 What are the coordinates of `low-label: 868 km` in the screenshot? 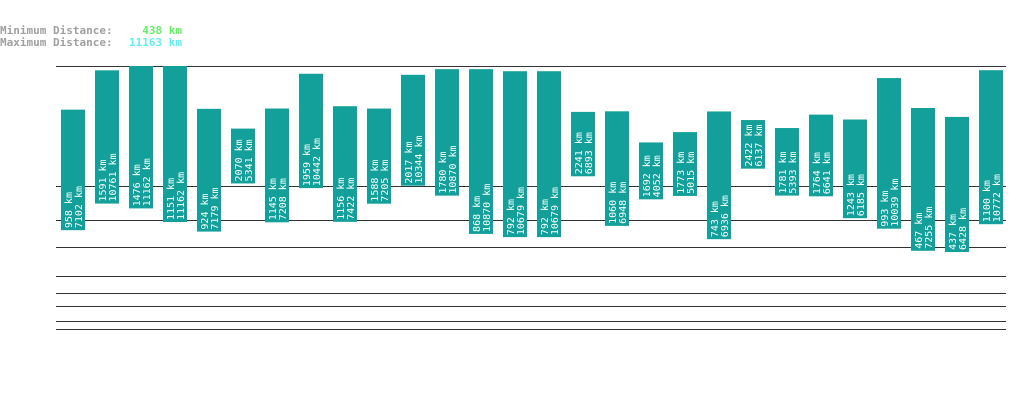 It's located at (477, 214).